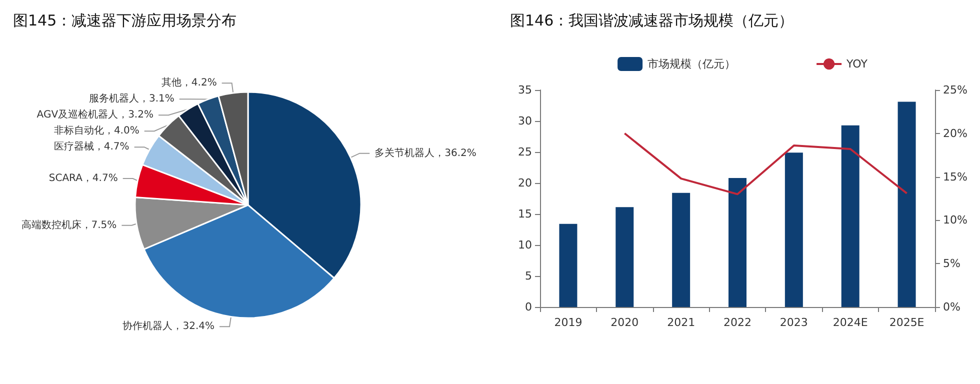  Describe the element at coordinates (69, 224) in the screenshot. I see `slice-label: 高端数控机床，7.5%` at that location.